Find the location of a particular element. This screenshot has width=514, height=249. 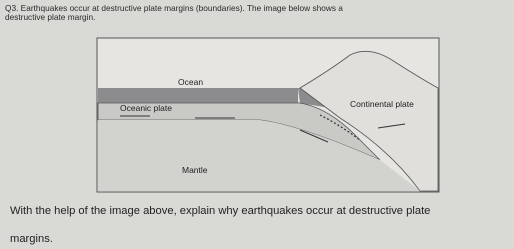

label-oceanic-plate: Oceanic plate is located at coordinates (146, 108).